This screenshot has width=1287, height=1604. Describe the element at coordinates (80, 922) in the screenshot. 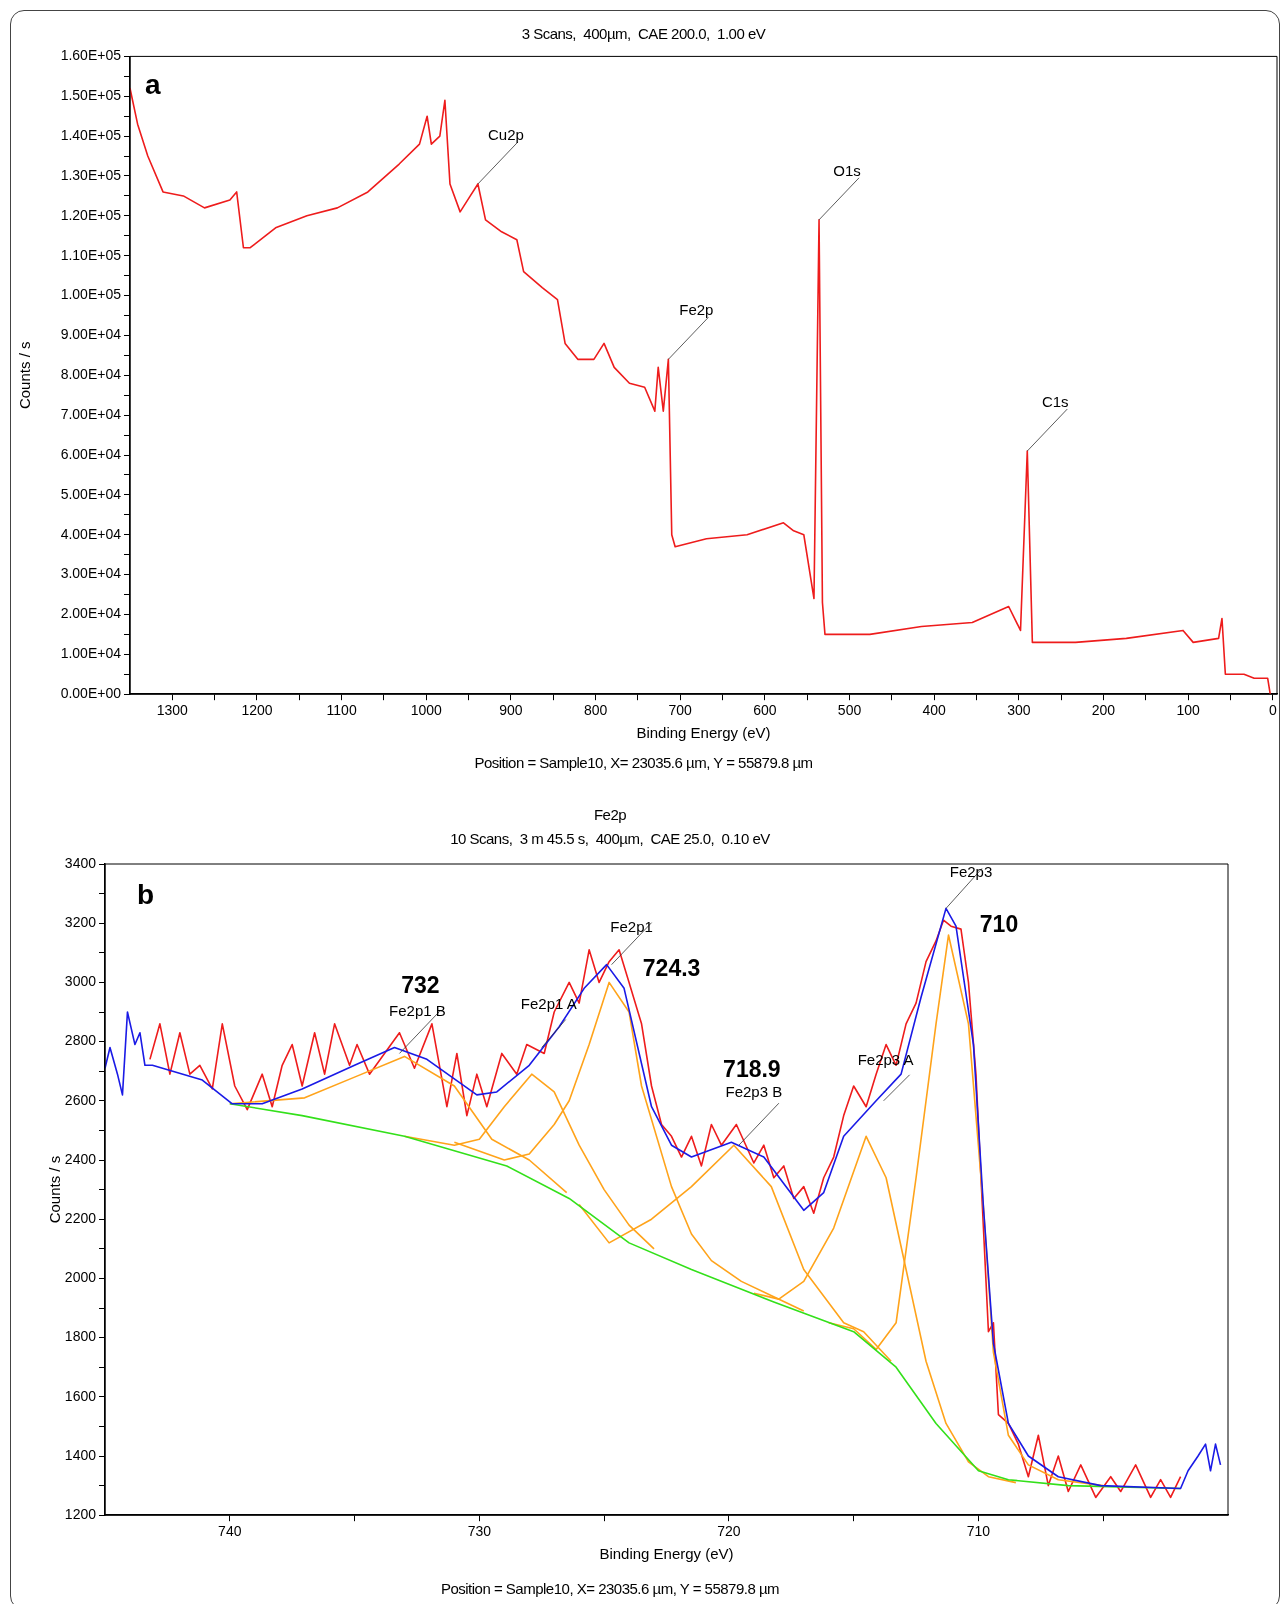

I see `y-tick-label: 3200` at that location.